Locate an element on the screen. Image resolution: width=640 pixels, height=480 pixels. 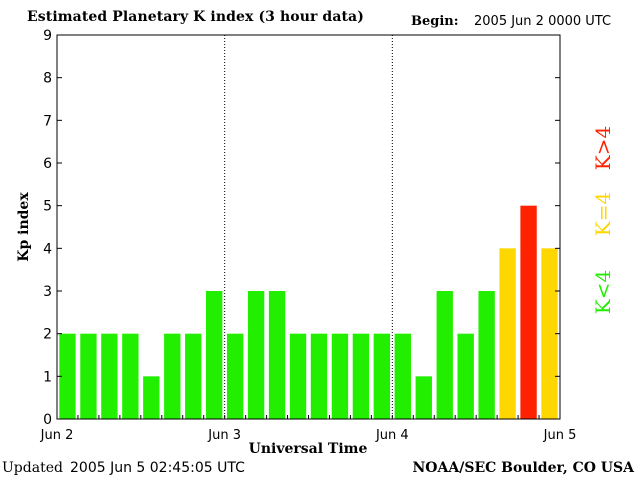
x-tick-label: Jun 4 is located at coordinates (392, 435).